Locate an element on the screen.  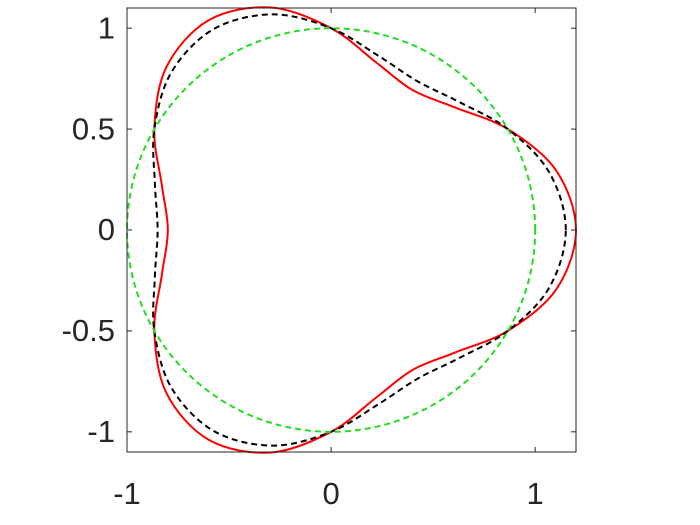
y-tick-label: 1 is located at coordinates (106, 27).